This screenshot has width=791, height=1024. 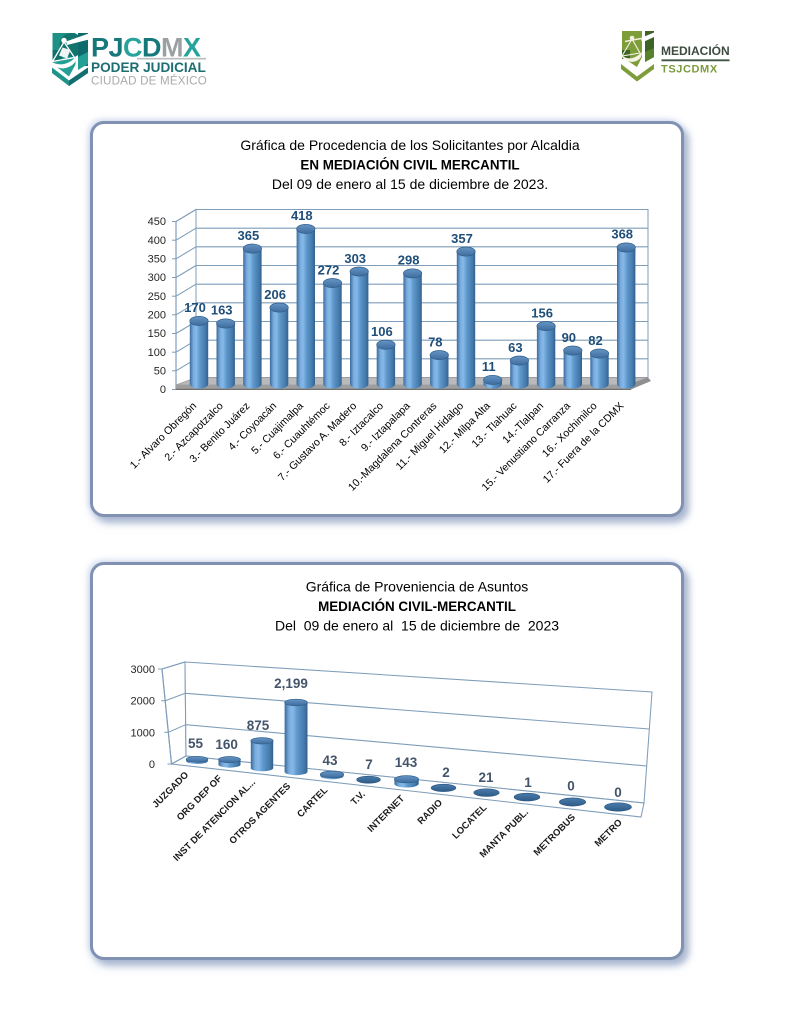 What do you see at coordinates (157, 297) in the screenshot?
I see `svg-text: 250` at bounding box center [157, 297].